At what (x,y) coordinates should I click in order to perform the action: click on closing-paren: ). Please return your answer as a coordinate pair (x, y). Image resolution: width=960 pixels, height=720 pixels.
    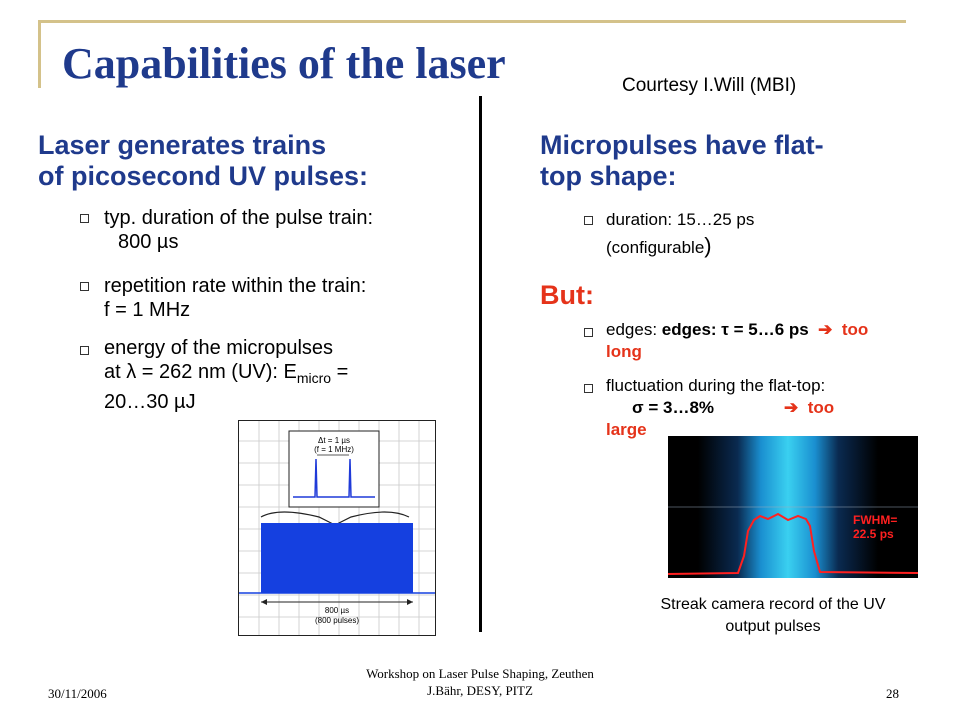
    Looking at the image, I should click on (708, 245).